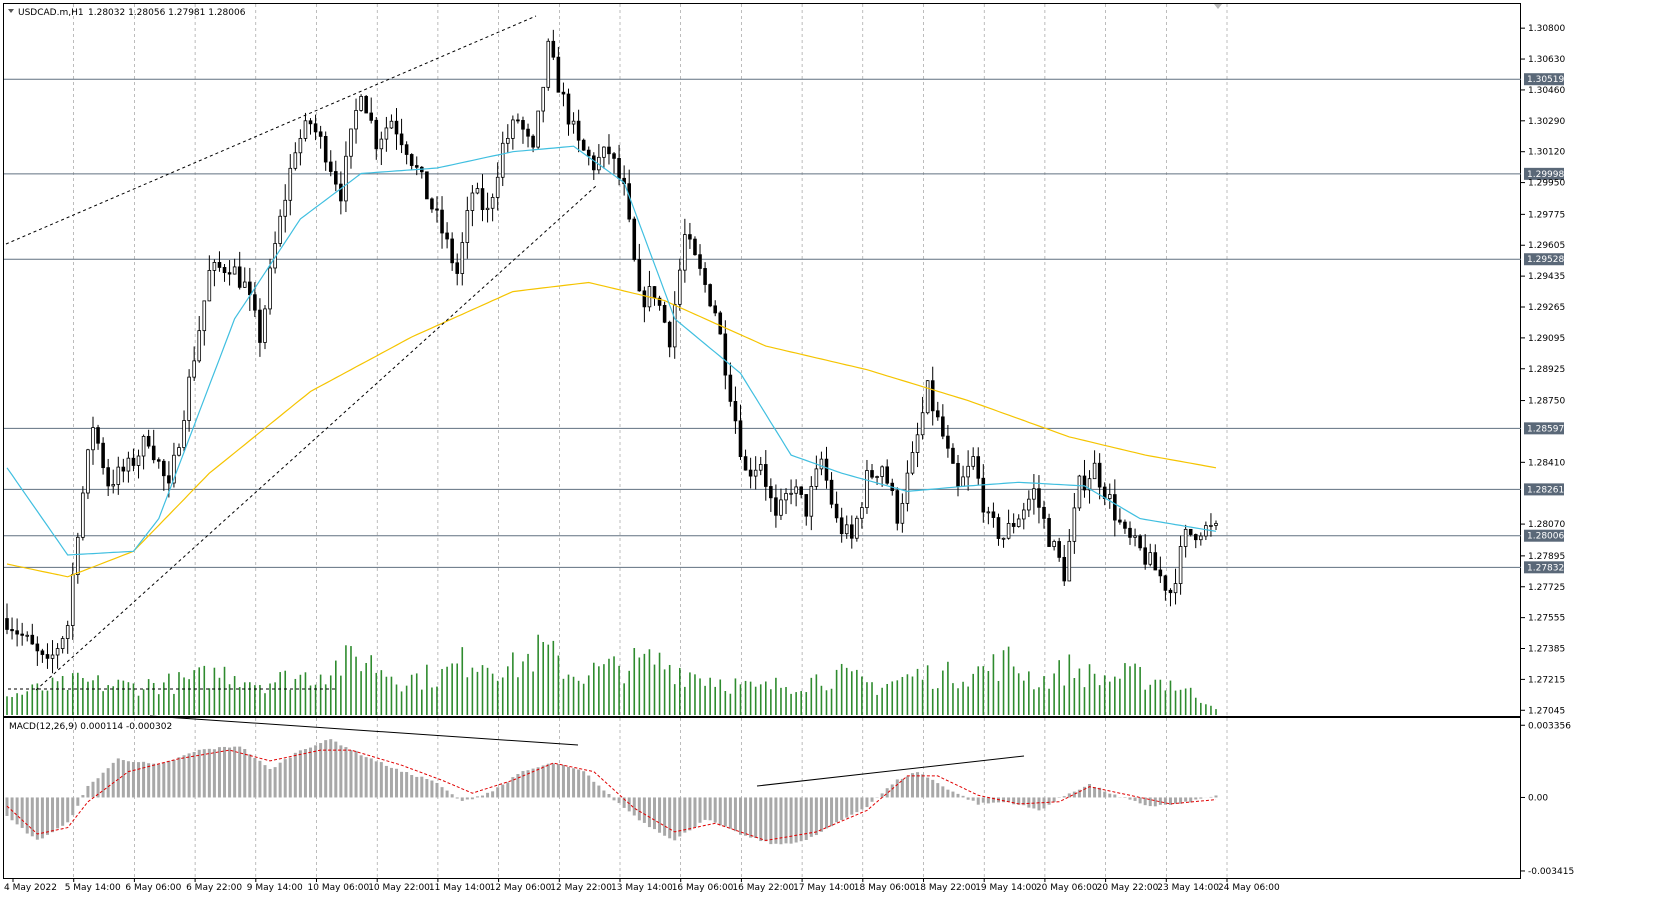  I want to click on chart-shift-marker-icon, so click(1218, 6).